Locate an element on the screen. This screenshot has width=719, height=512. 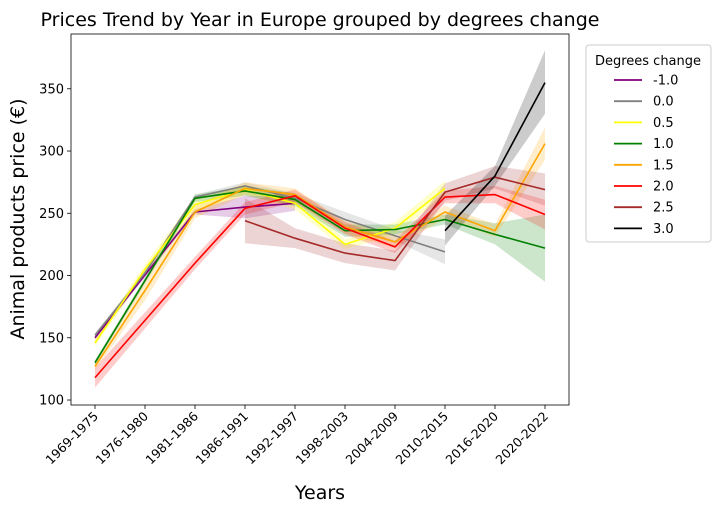
x-tick-label: 1992-1997 is located at coordinates (271, 438).